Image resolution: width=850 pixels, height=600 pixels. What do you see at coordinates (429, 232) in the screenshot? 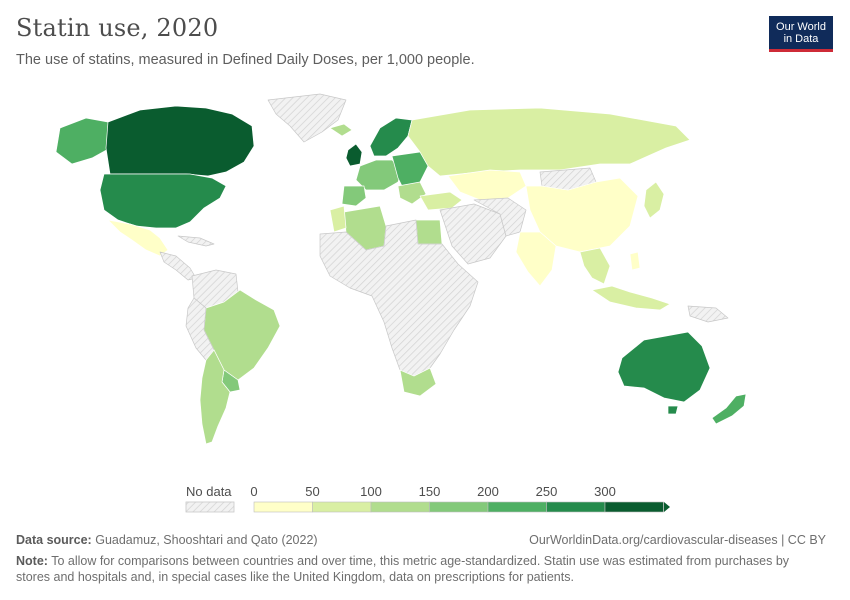
I see `region-egypt` at bounding box center [429, 232].